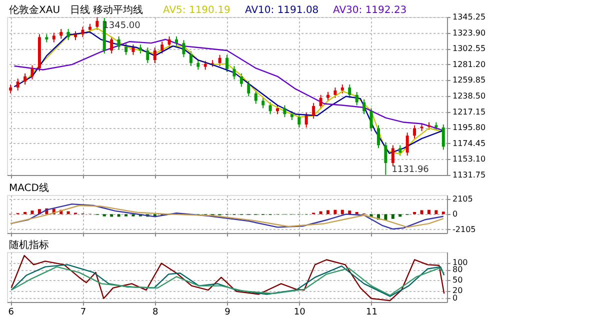 The height and width of the screenshot is (328, 602). What do you see at coordinates (411, 169) in the screenshot?
I see `annotation: 1131.96` at bounding box center [411, 169].